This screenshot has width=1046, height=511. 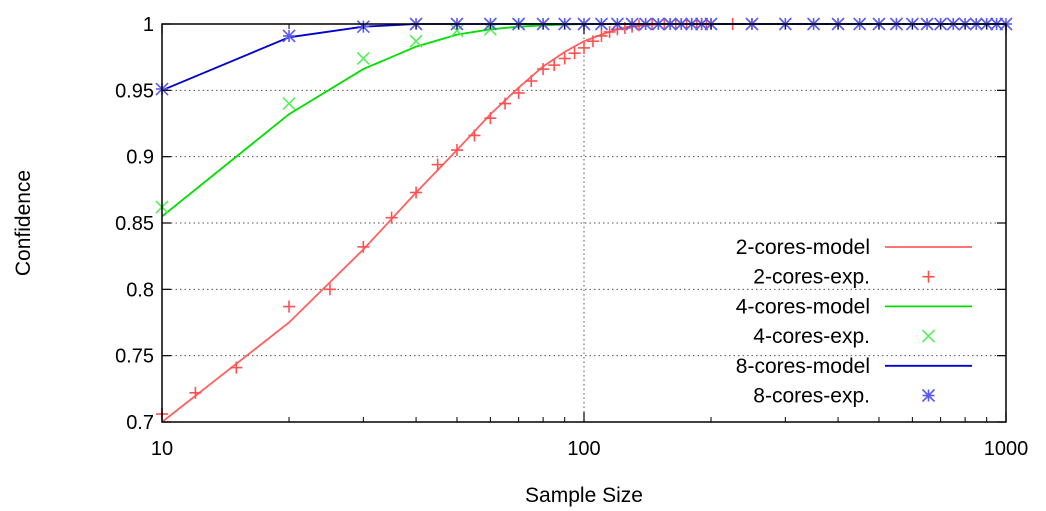 I want to click on x-axis-title: Sample Size, so click(x=584, y=495).